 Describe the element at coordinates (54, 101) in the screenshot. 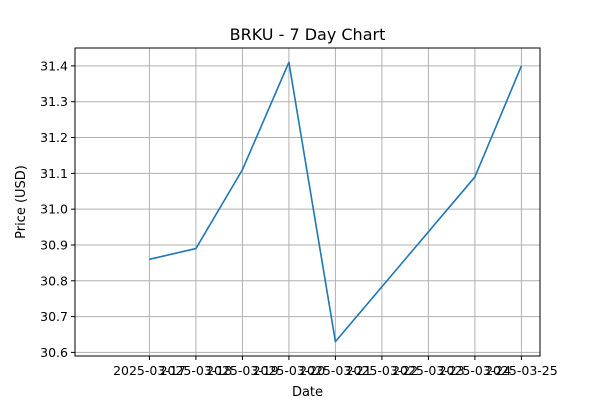

I see `y-tick-label: 31.3` at that location.